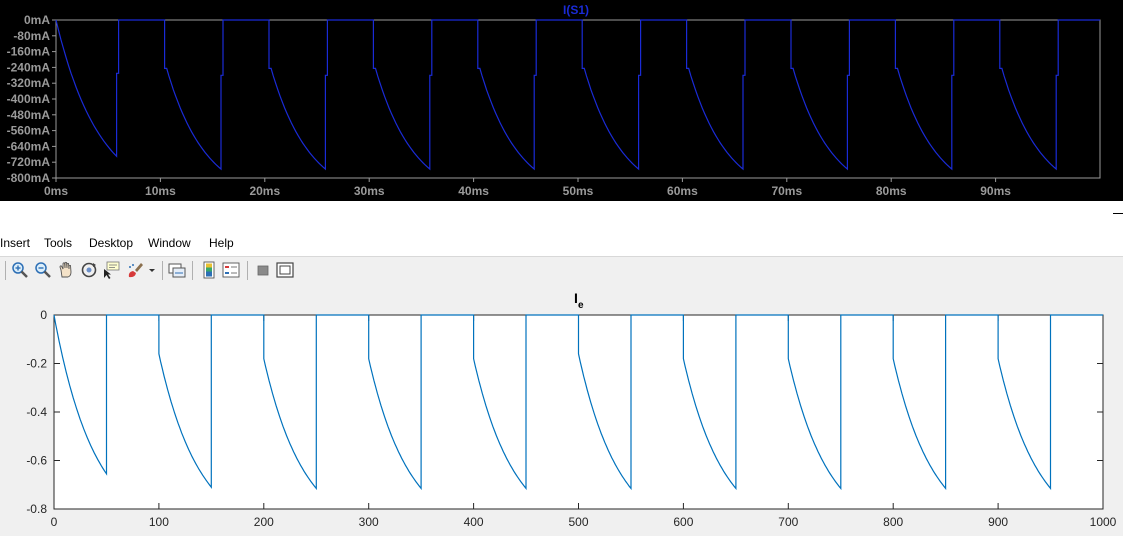  Describe the element at coordinates (221, 243) in the screenshot. I see `menu-help: Help` at that location.